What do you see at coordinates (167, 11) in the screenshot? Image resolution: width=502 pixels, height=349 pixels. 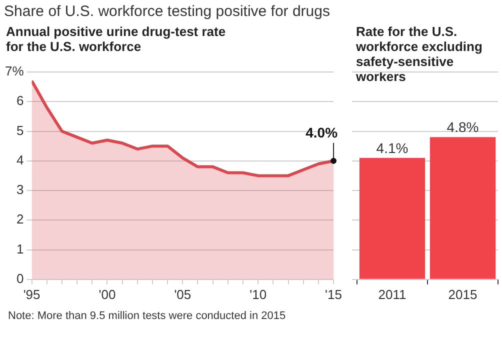 I see `chart-title: Share of U.S. workforce testing positive for drugs` at bounding box center [167, 11].